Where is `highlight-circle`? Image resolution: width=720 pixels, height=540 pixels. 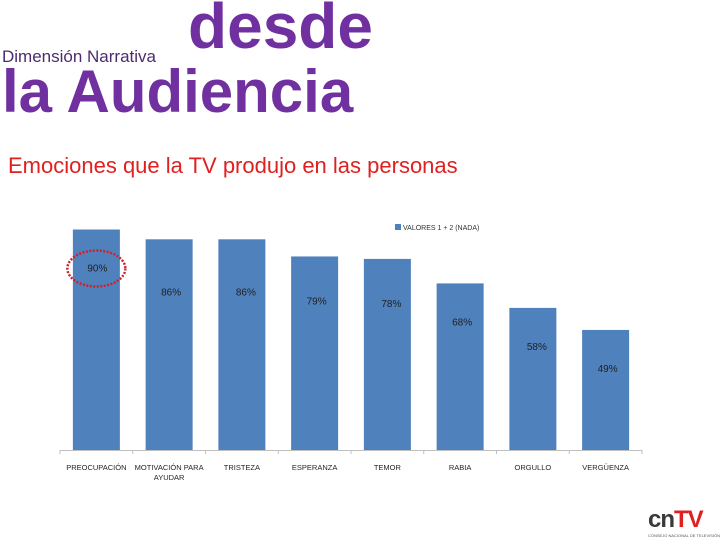
highlight-circle is located at coordinates (96, 268).